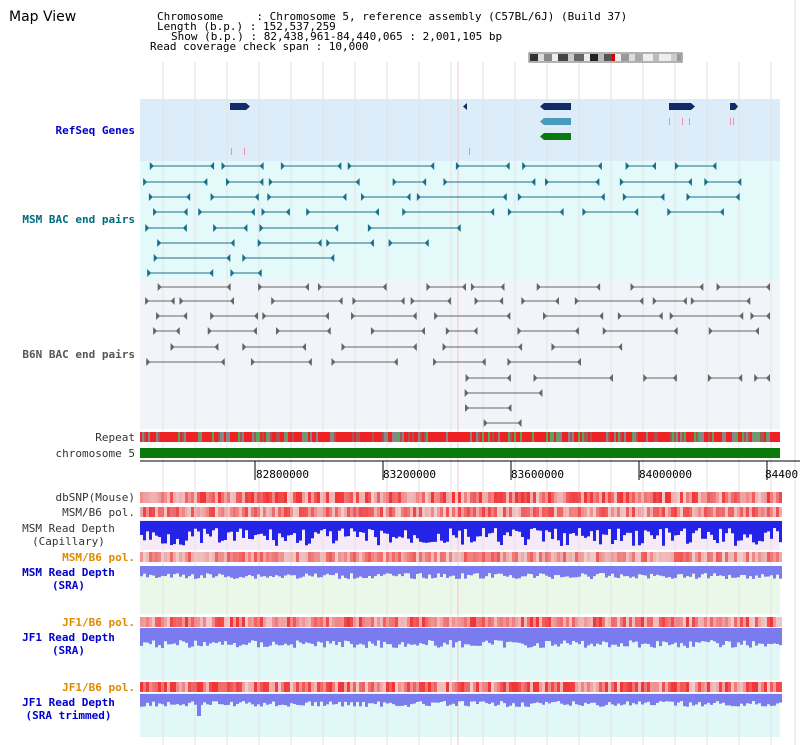 This screenshot has width=800, height=745. I want to click on dbsnp-label: dbSNP(Mouse), so click(95, 497).